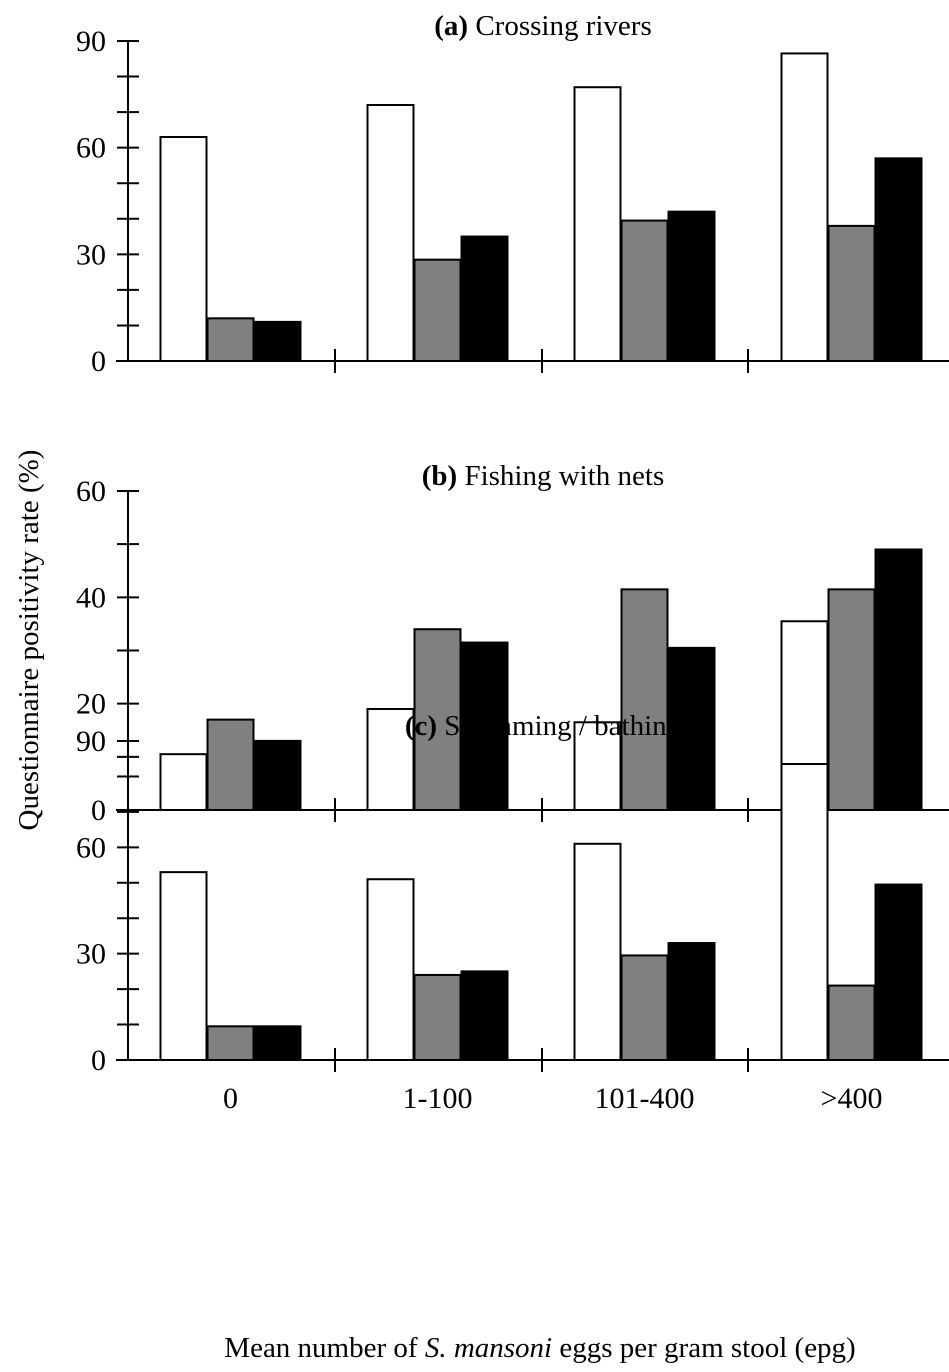 This screenshot has height=1372, width=949. I want to click on x-tick-label: 101-400, so click(645, 1098).